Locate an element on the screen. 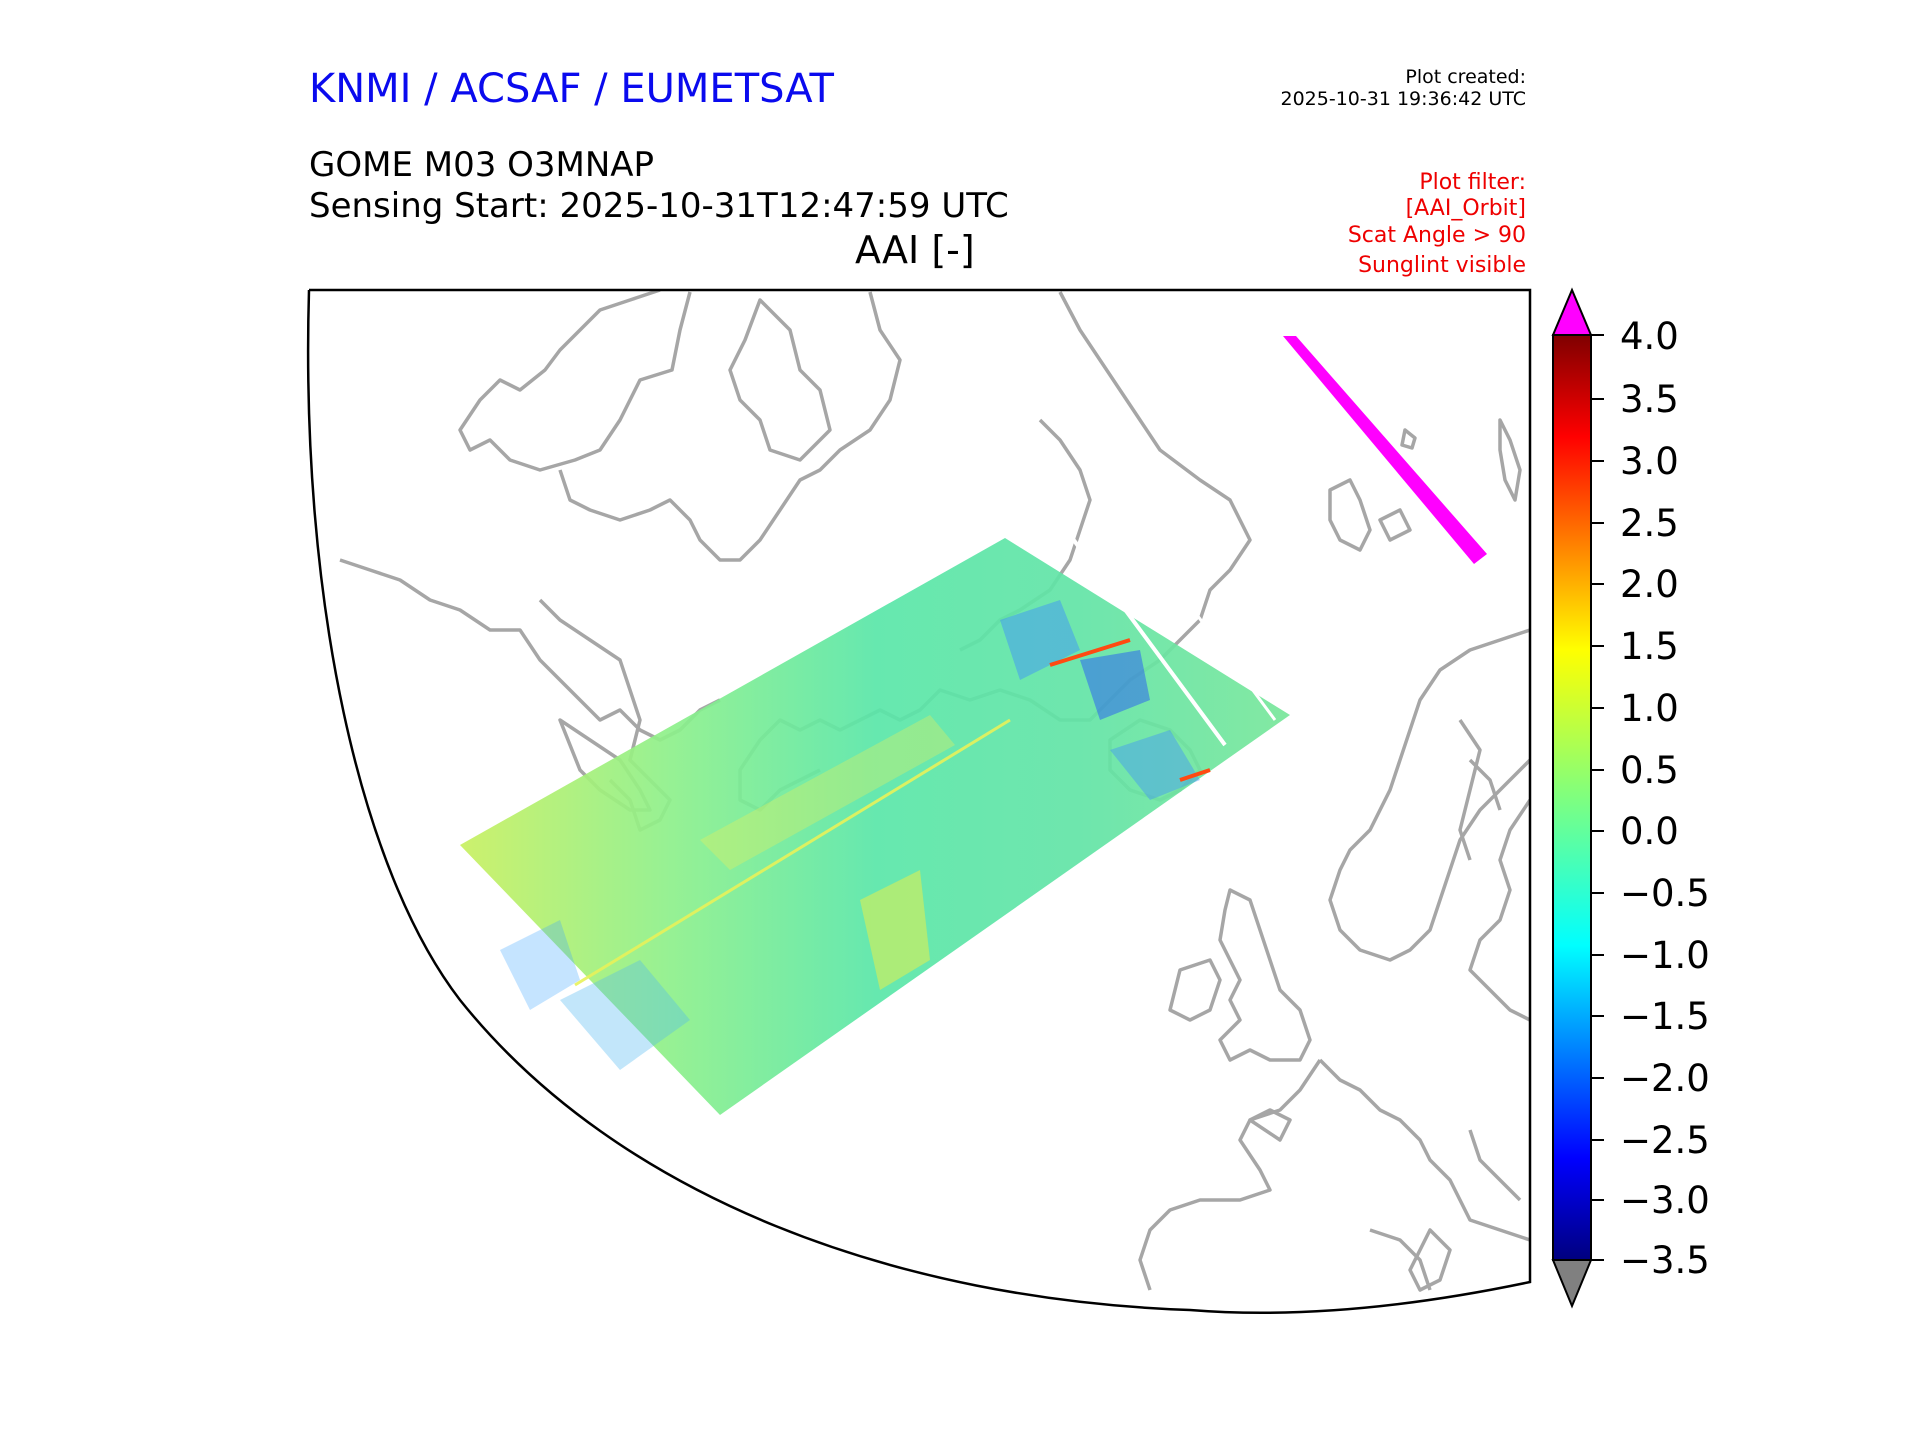  colorbar-tick-label: 0.0 is located at coordinates (1649, 831).